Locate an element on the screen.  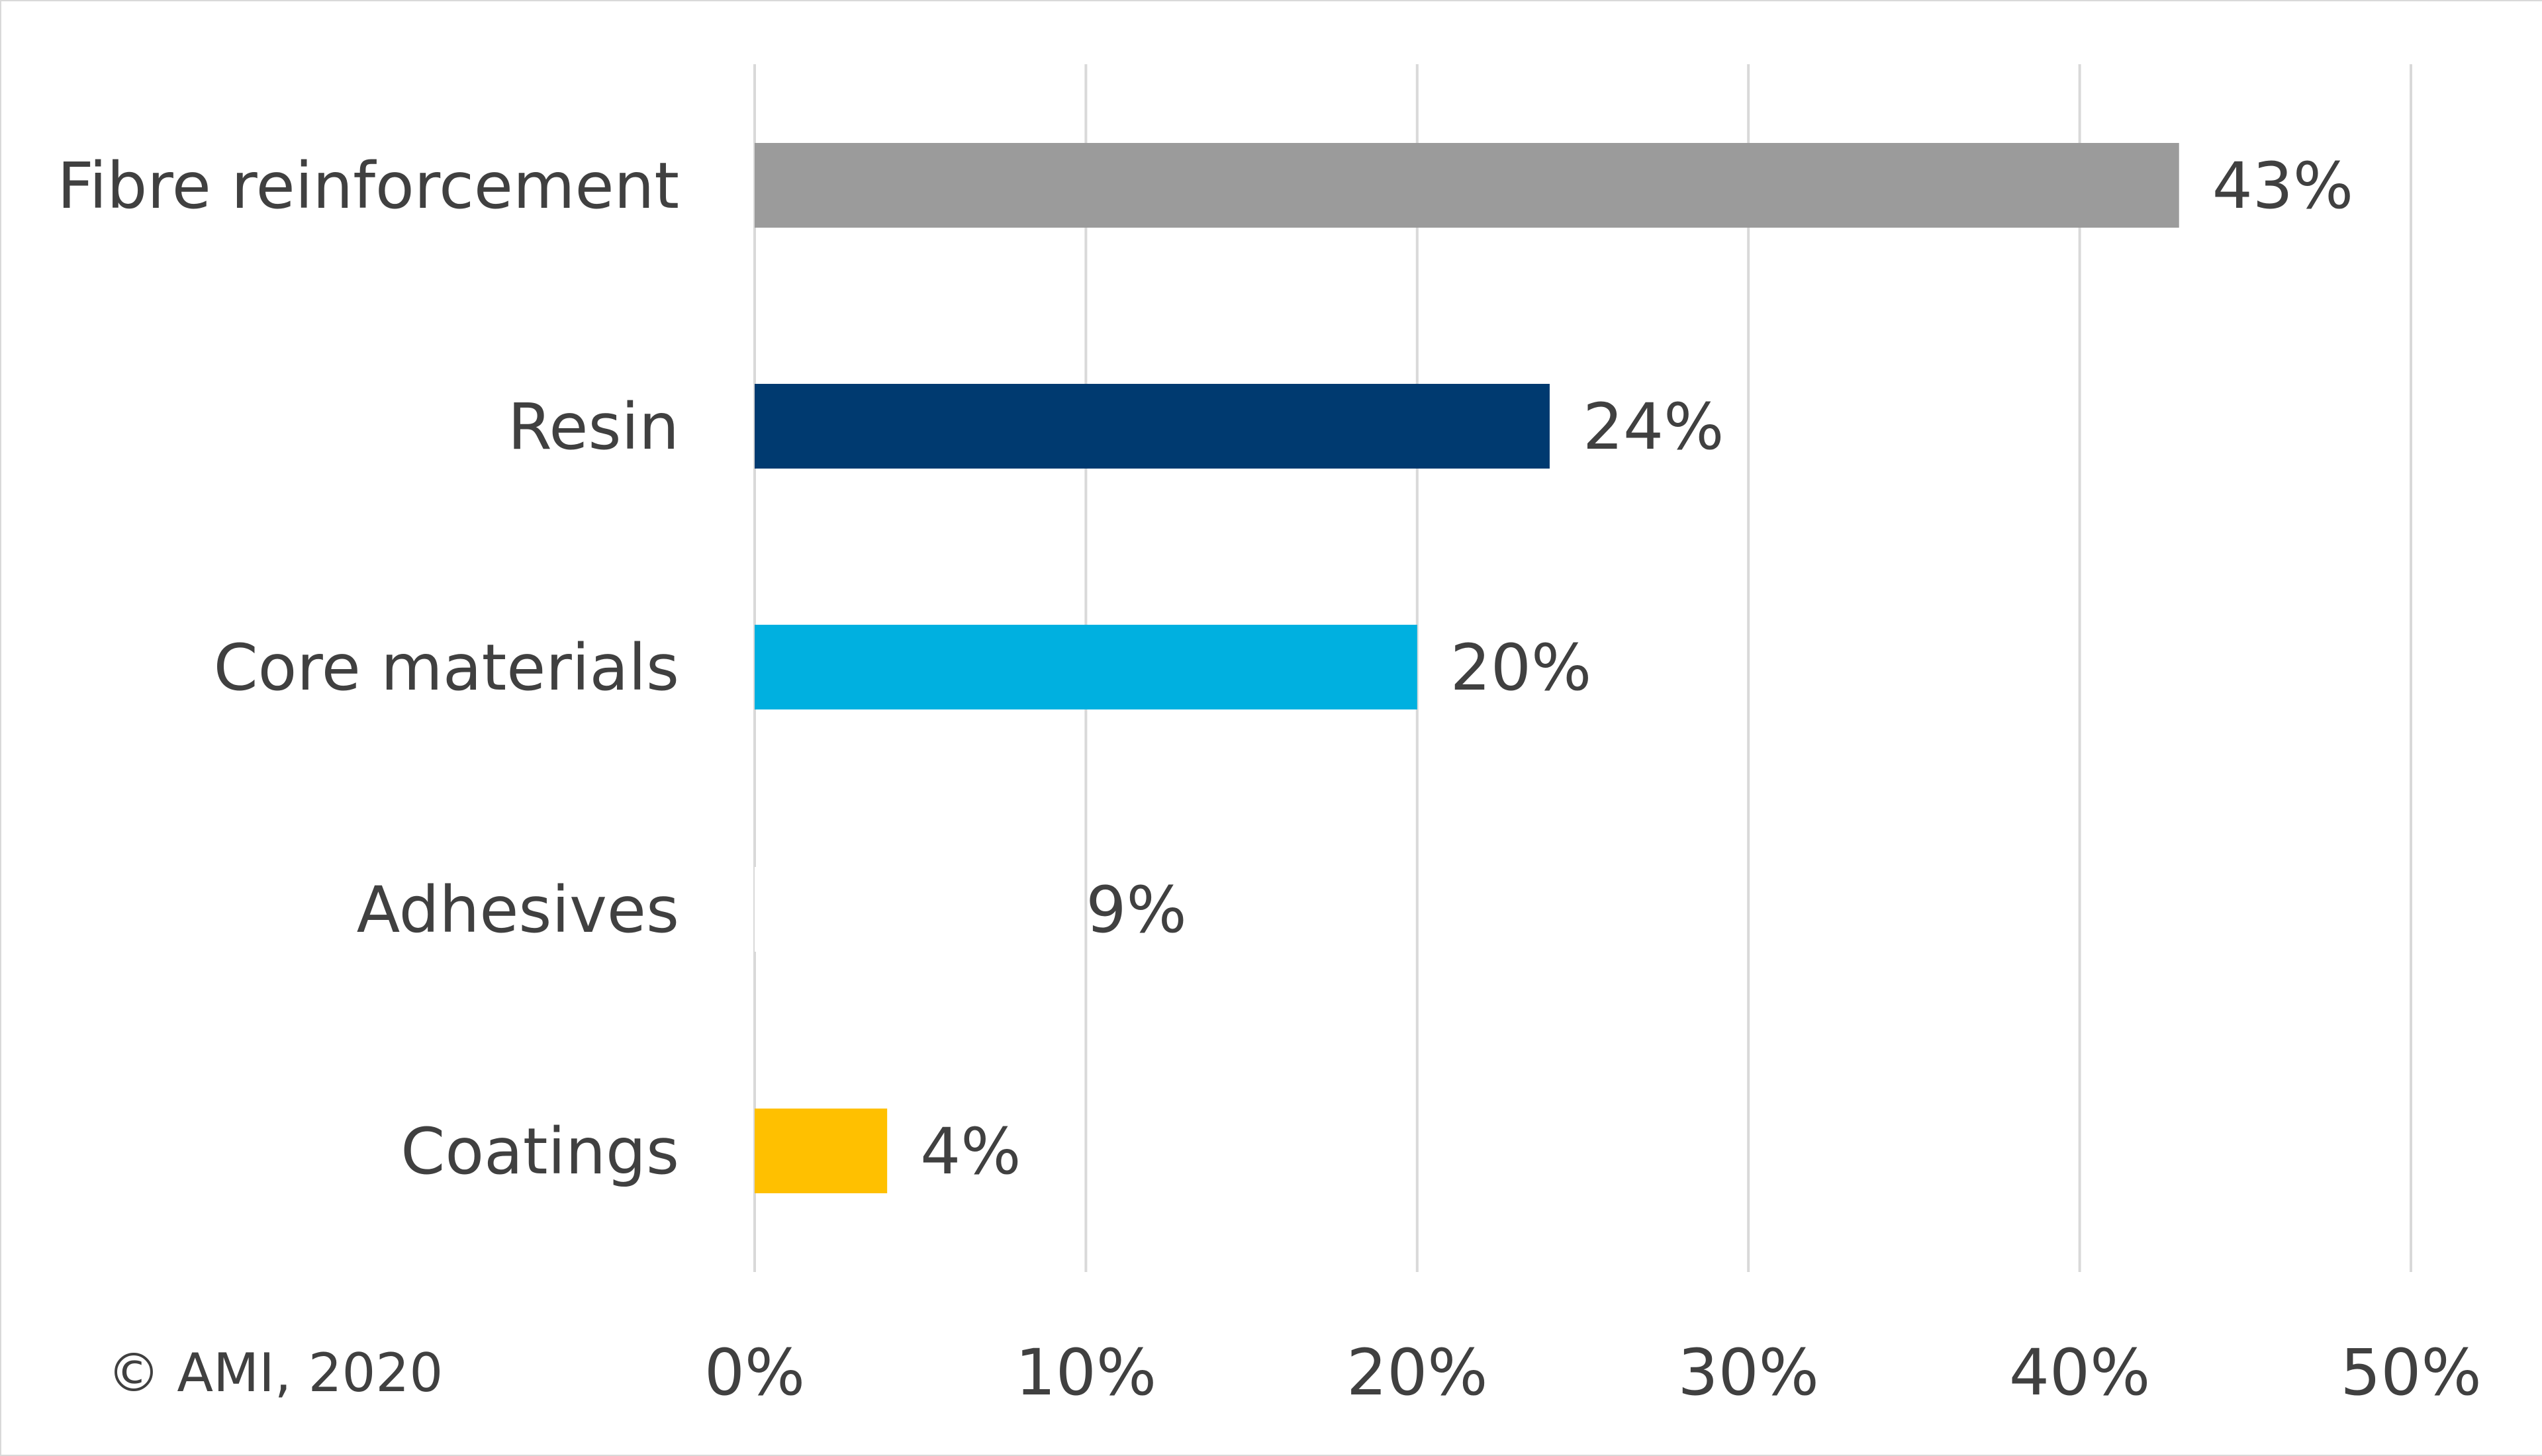
bar-adhesives is located at coordinates (904, 909).